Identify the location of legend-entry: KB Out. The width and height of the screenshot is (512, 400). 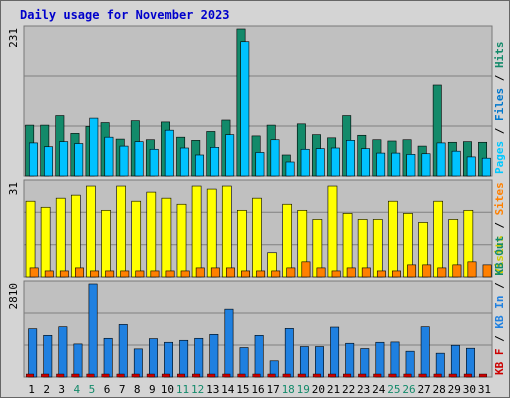
(499, 256).